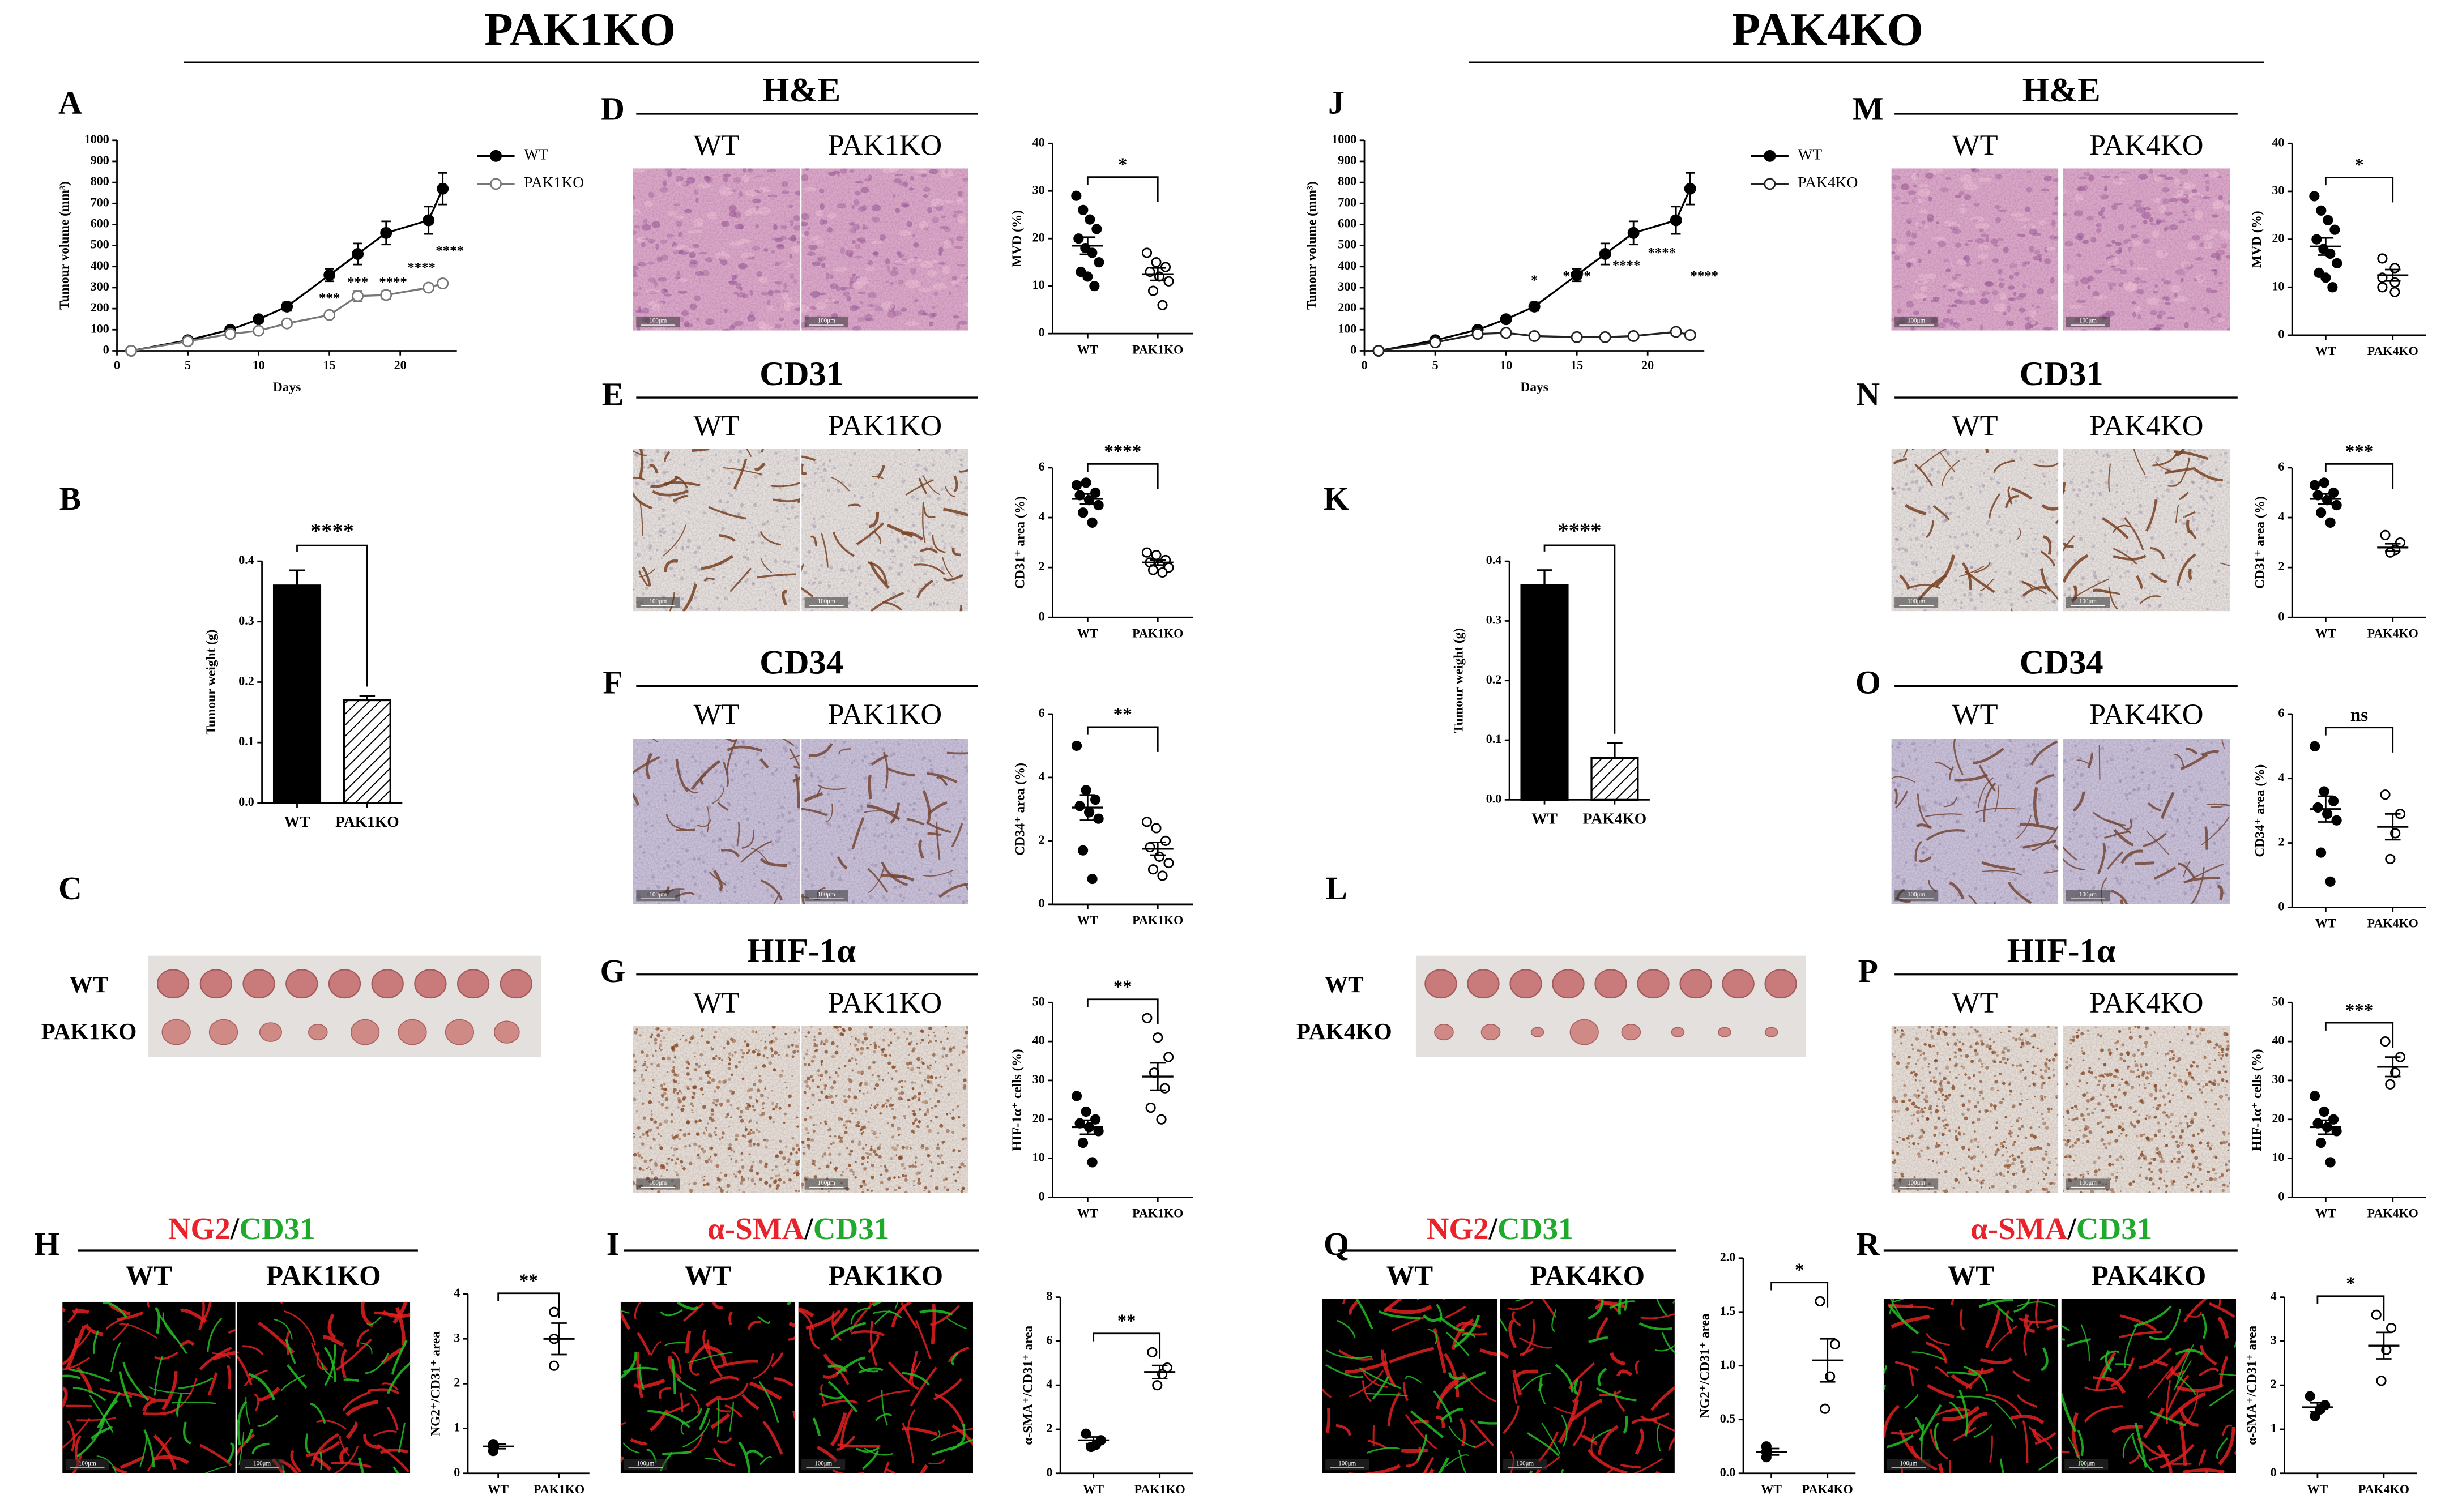 The height and width of the screenshot is (1512, 2445). I want to click on legend-label: PAK1KO, so click(554, 182).